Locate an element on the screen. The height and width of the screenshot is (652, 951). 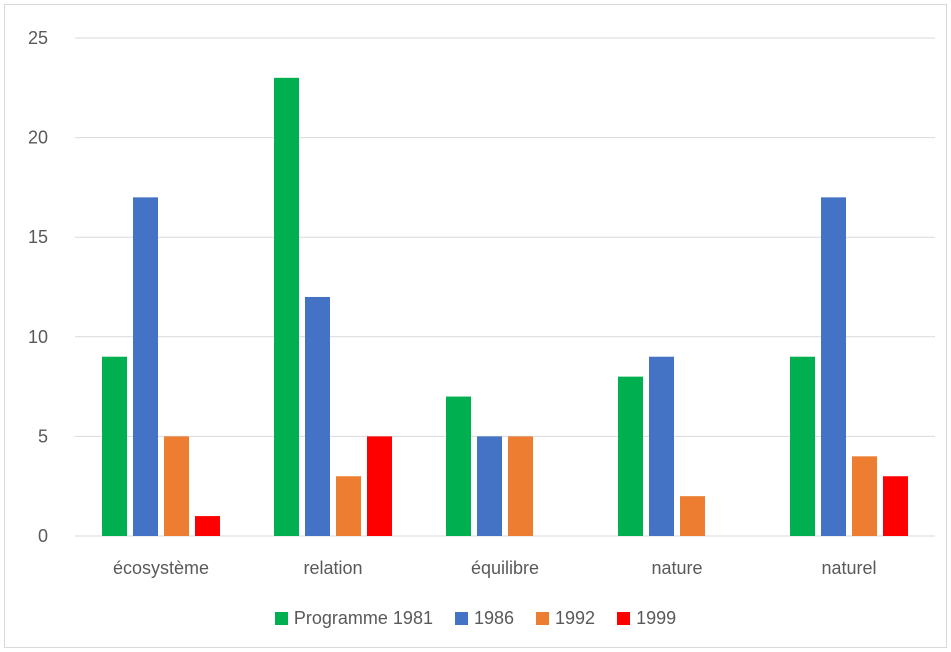
legend-label: Programme 1981 is located at coordinates (363, 617).